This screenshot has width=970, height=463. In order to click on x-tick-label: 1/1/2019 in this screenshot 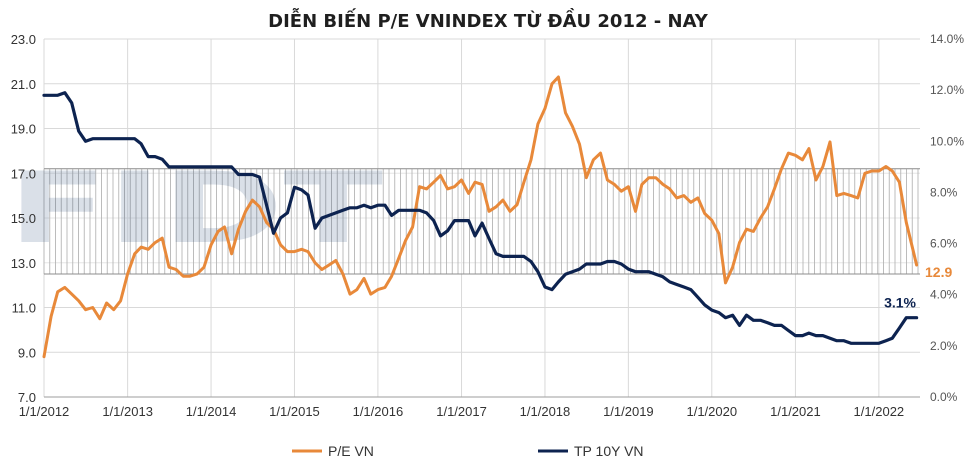, I will do `click(628, 411)`.